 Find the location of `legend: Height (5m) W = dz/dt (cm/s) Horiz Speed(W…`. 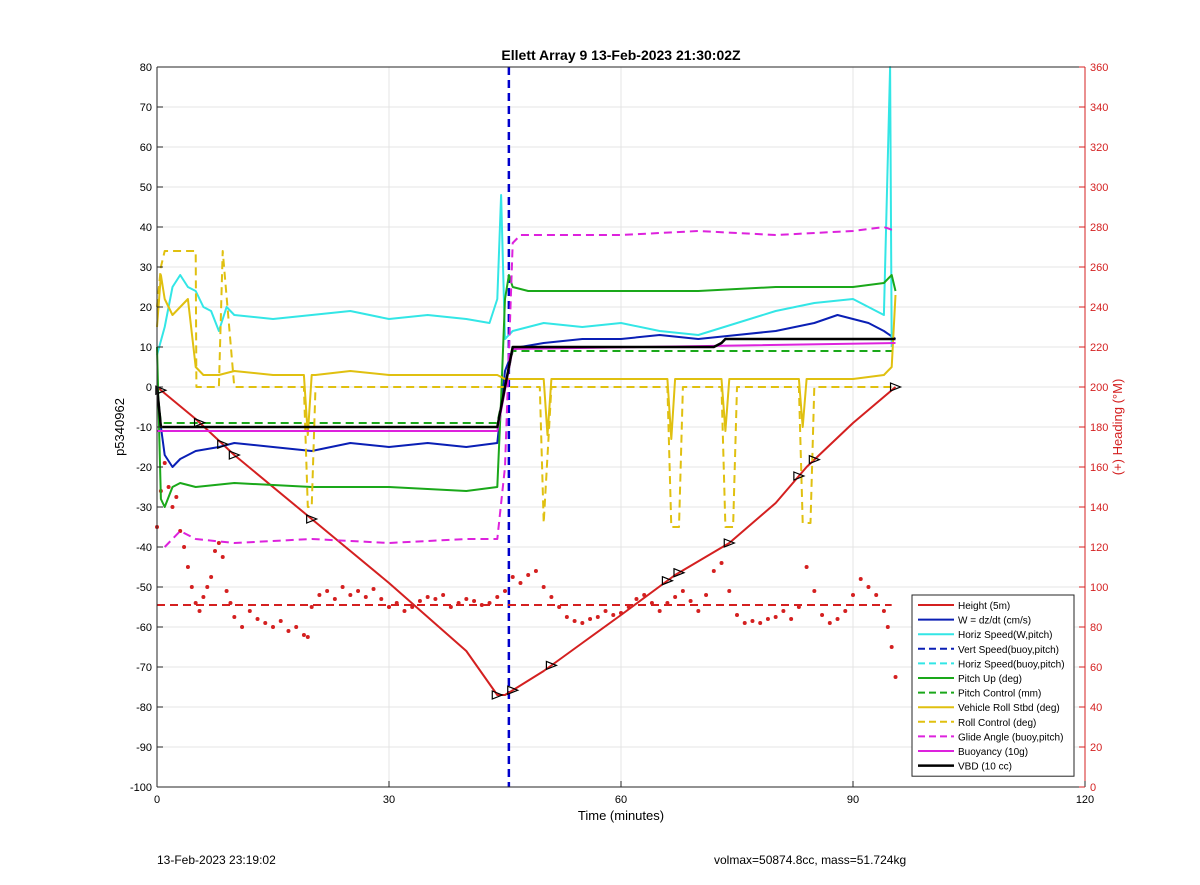

legend: Height (5m) W = dz/dt (cm/s) Horiz Speed(W… is located at coordinates (993, 685).